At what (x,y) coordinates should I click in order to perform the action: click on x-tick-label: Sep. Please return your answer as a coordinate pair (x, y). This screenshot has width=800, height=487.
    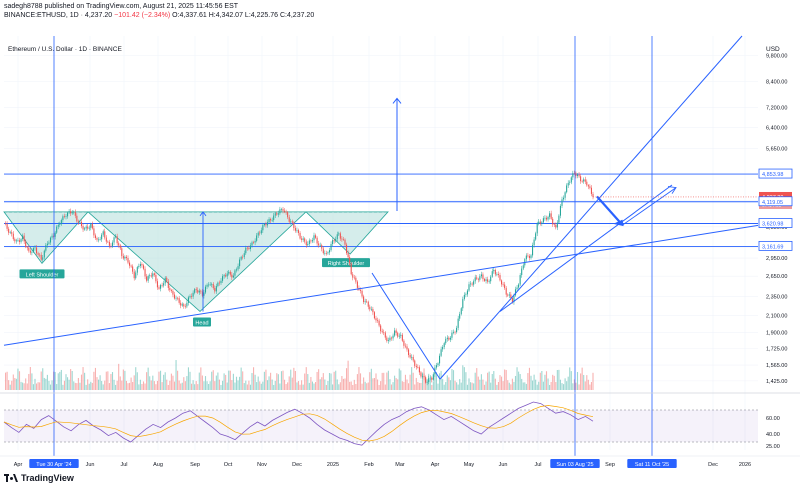
    Looking at the image, I should click on (195, 465).